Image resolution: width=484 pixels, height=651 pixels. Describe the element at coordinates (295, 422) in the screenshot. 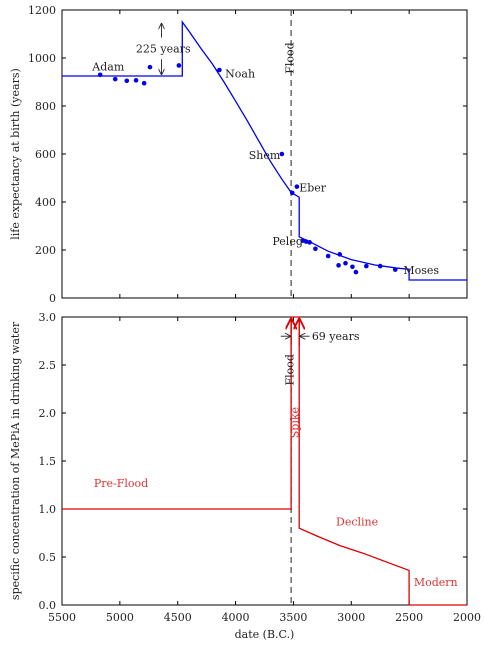

I see `label-spike: Spike` at that location.